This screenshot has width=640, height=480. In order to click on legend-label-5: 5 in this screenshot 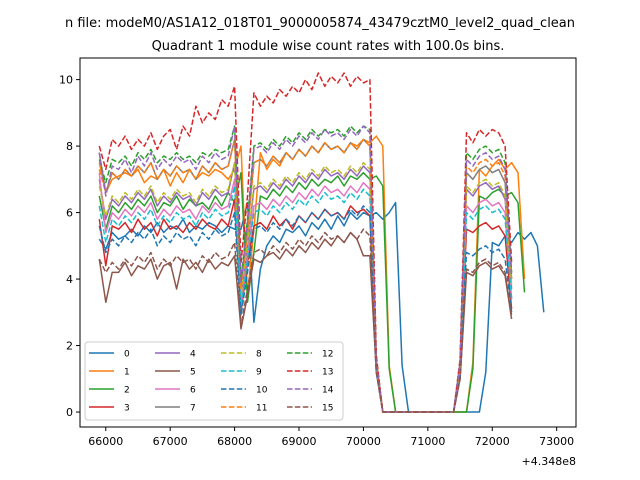, I will do `click(193, 373)`.